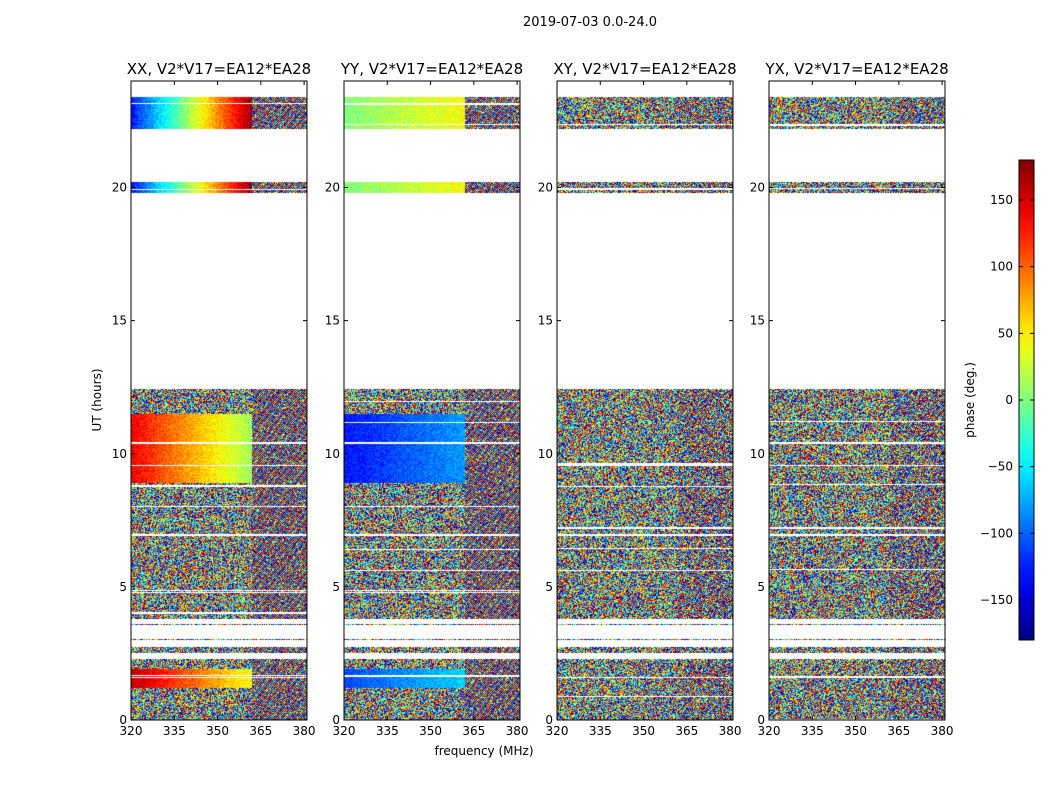 The height and width of the screenshot is (800, 1050). I want to click on colorbar-tick-label: −150, so click(996, 600).